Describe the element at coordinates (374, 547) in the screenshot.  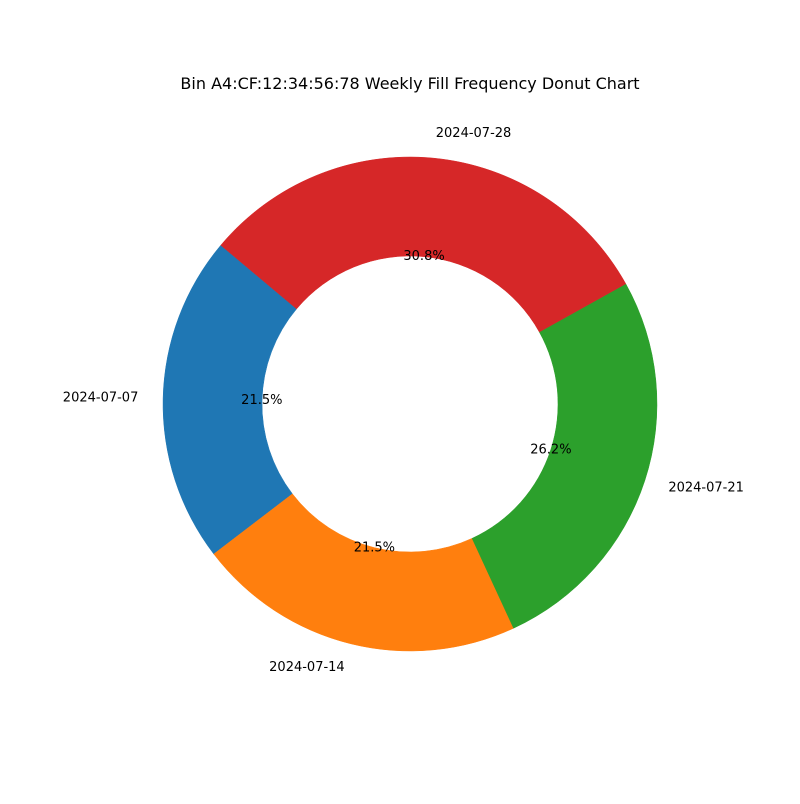
I see `percent-label-2024-07-14: 21.5%` at that location.